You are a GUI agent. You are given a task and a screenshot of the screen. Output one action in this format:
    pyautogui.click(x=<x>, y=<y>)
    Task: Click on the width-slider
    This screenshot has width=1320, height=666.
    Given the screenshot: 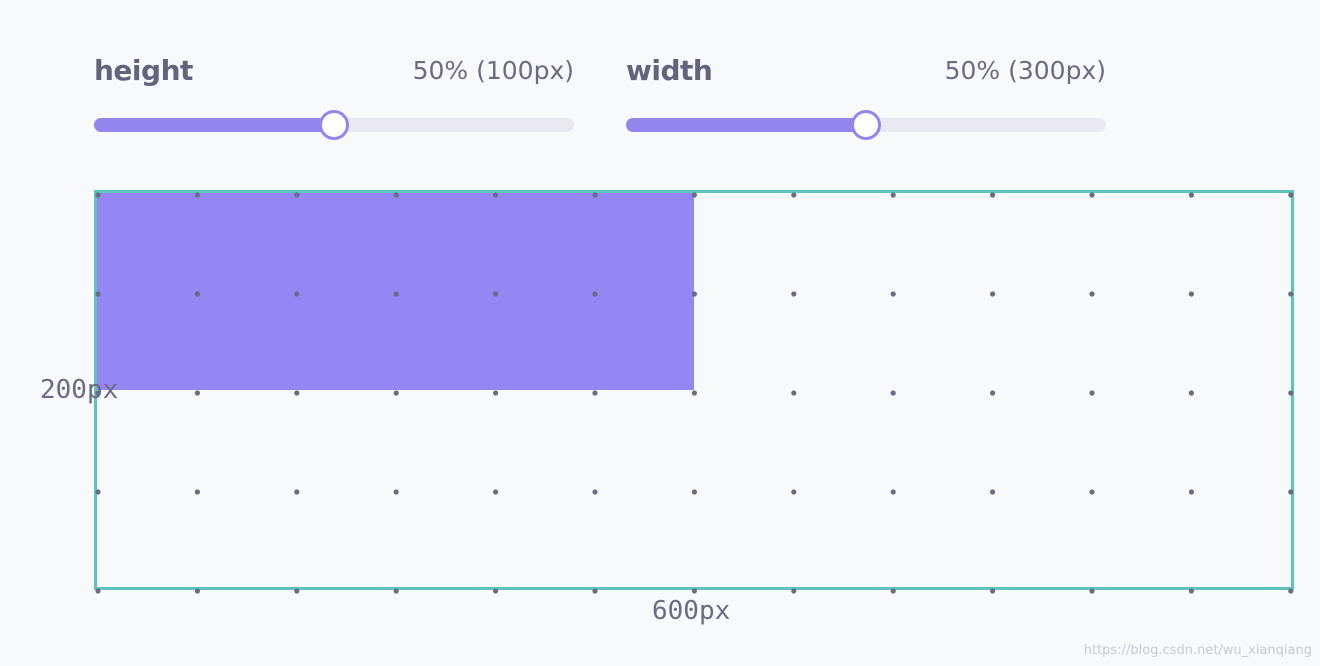 What is the action you would take?
    pyautogui.click(x=866, y=125)
    